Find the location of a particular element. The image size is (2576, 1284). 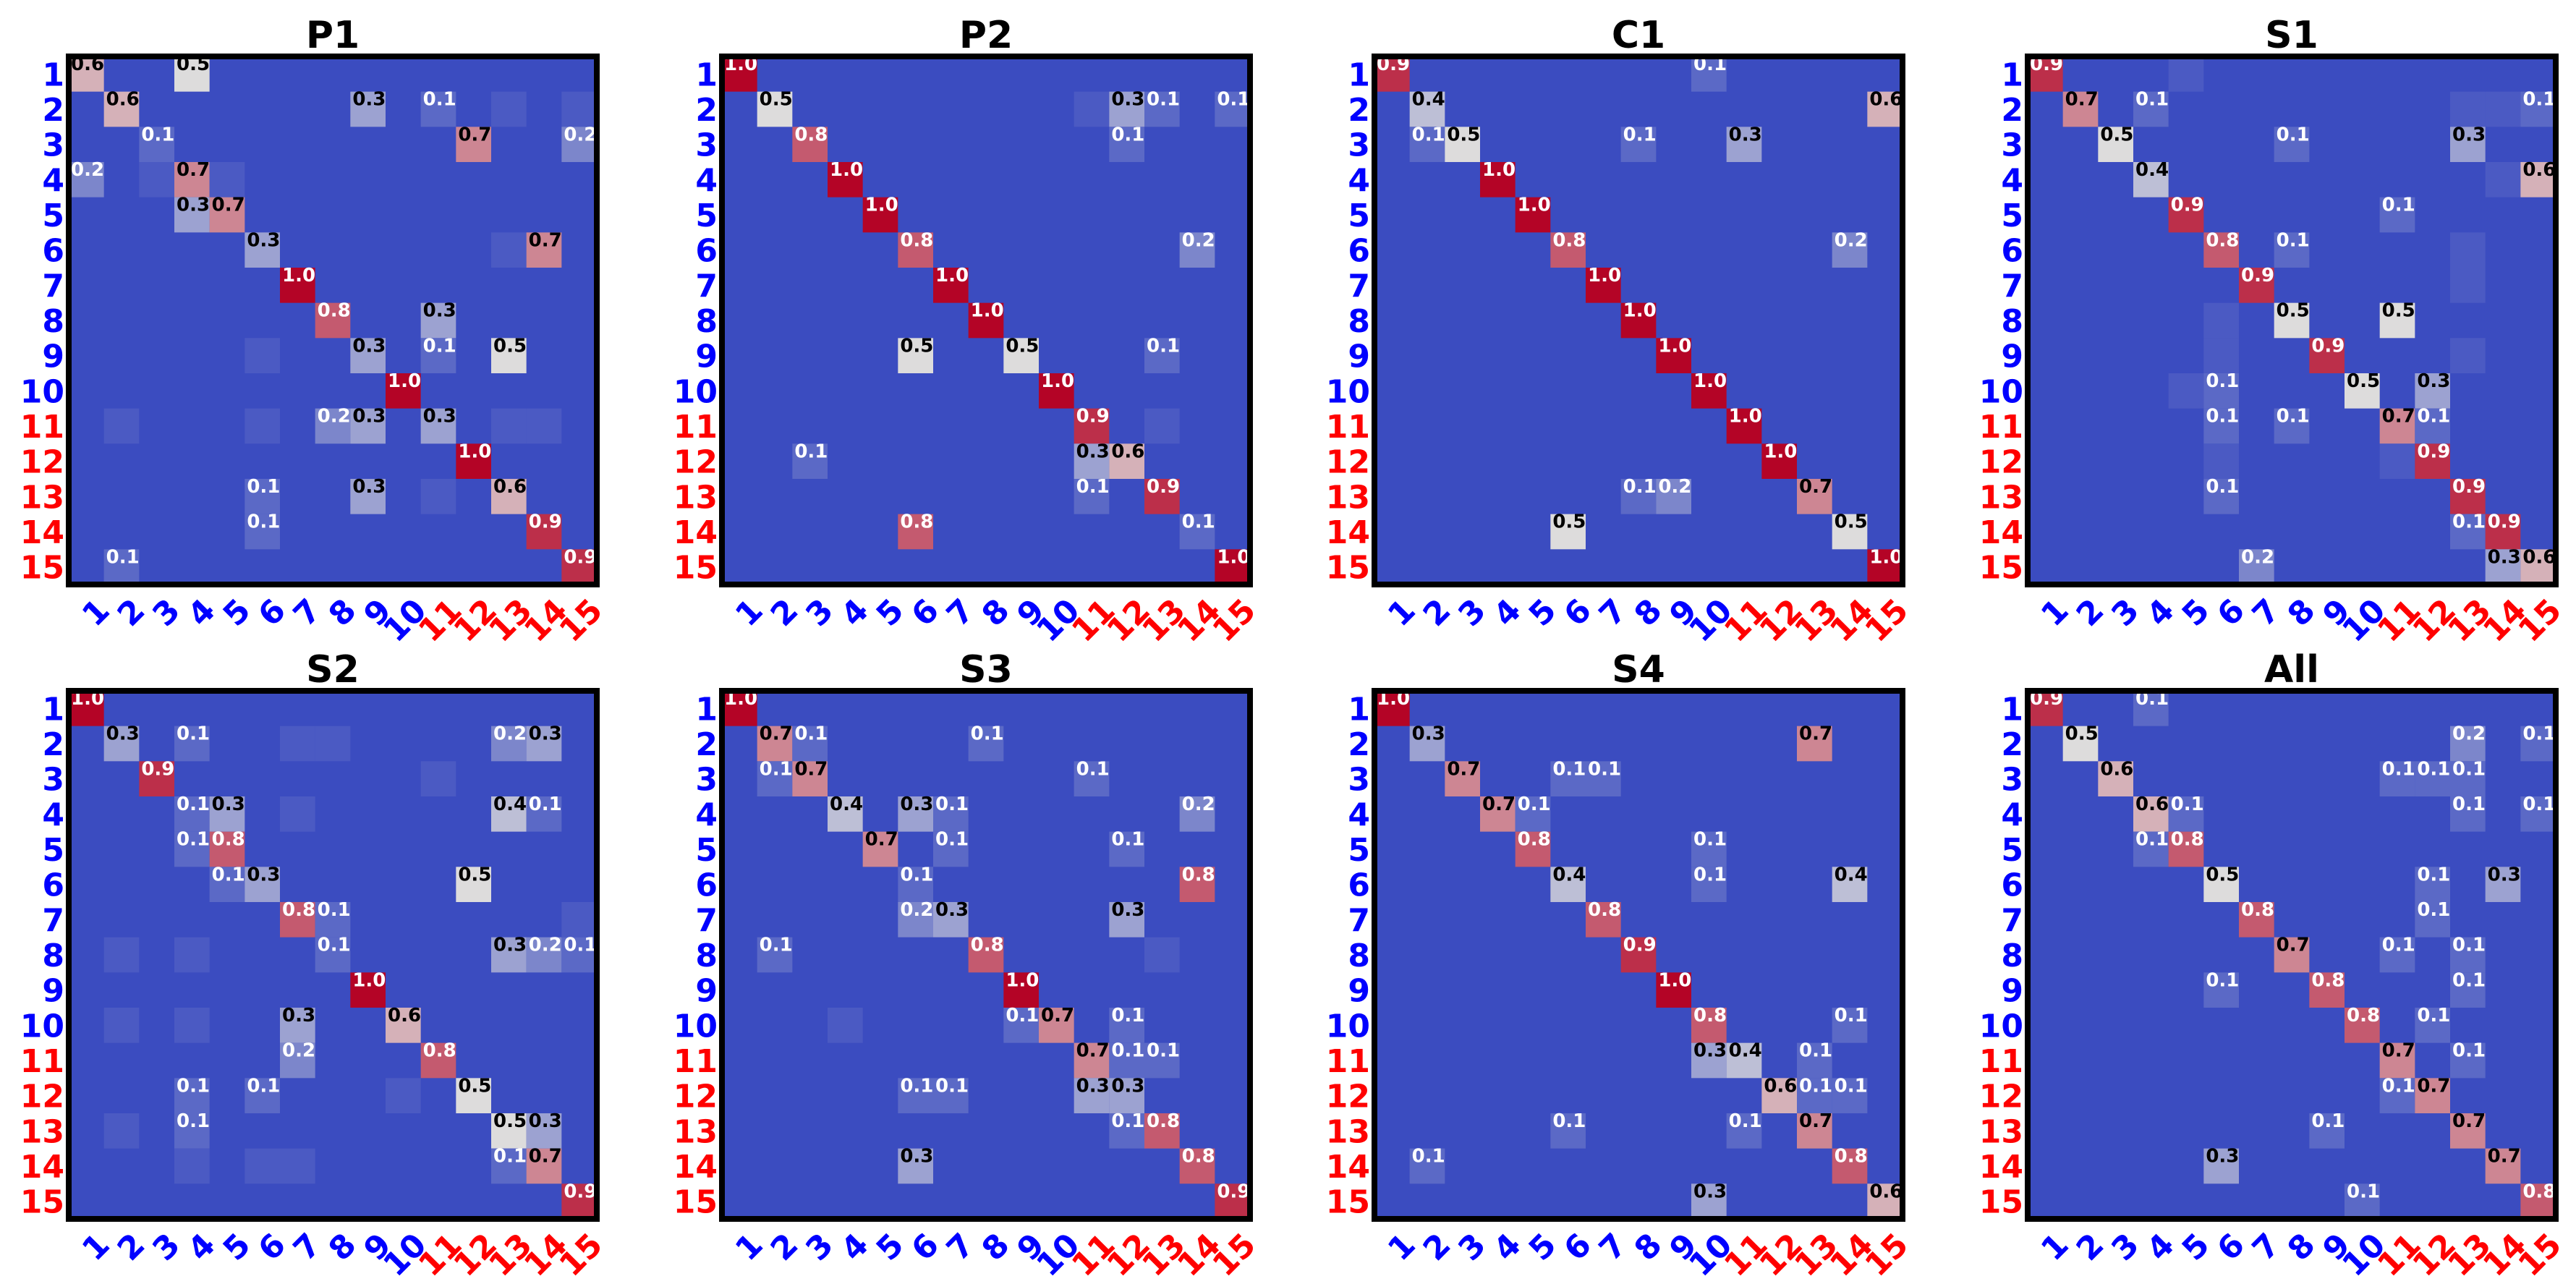

column-tick-label: 6 is located at coordinates (272, 613).